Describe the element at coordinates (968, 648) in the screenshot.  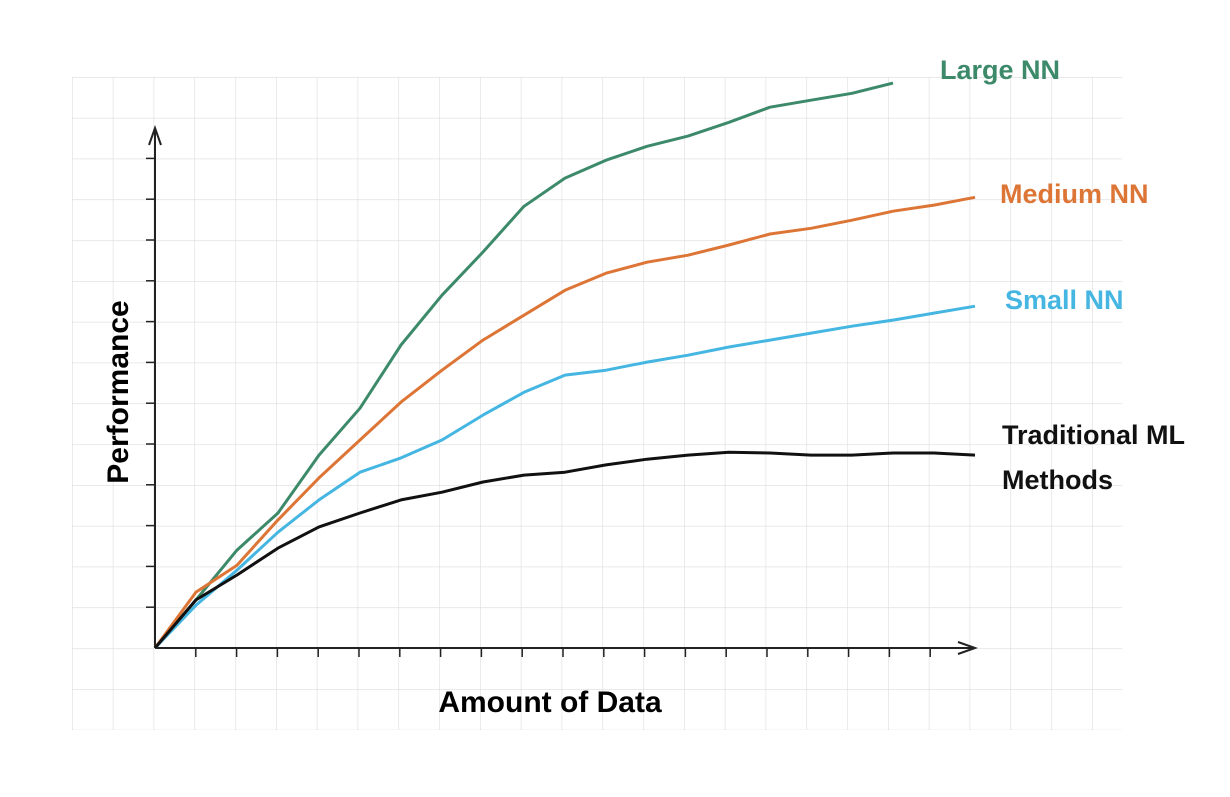
I see `x-axis-arrow` at that location.